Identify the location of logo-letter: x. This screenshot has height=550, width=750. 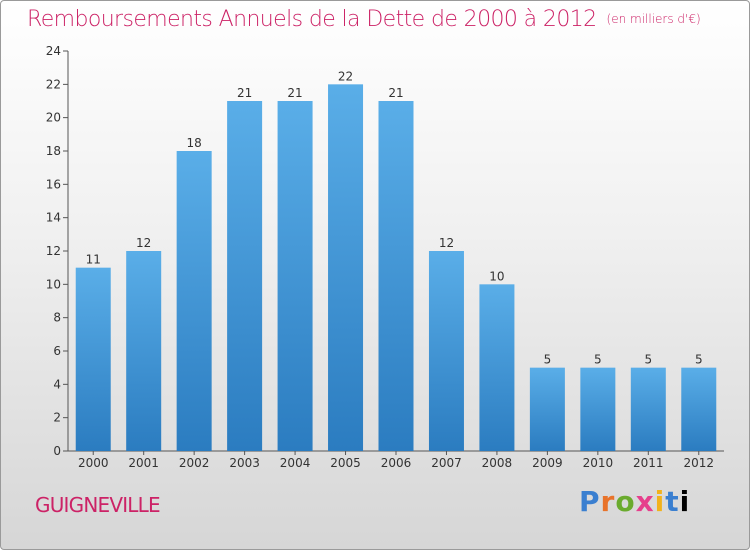
(645, 501).